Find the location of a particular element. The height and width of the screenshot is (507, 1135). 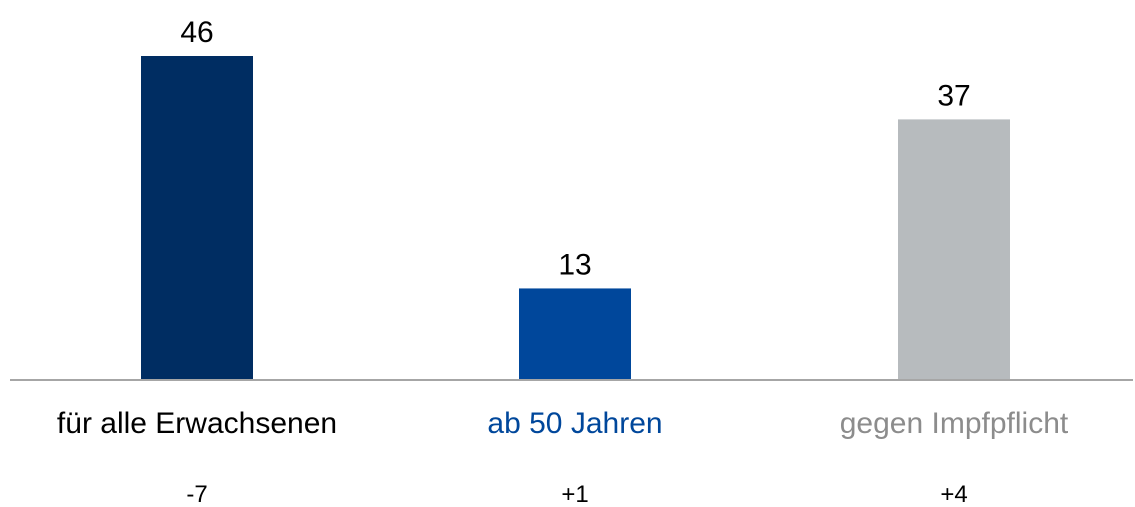

category-label-3: gegen Impfpflicht is located at coordinates (954, 423).